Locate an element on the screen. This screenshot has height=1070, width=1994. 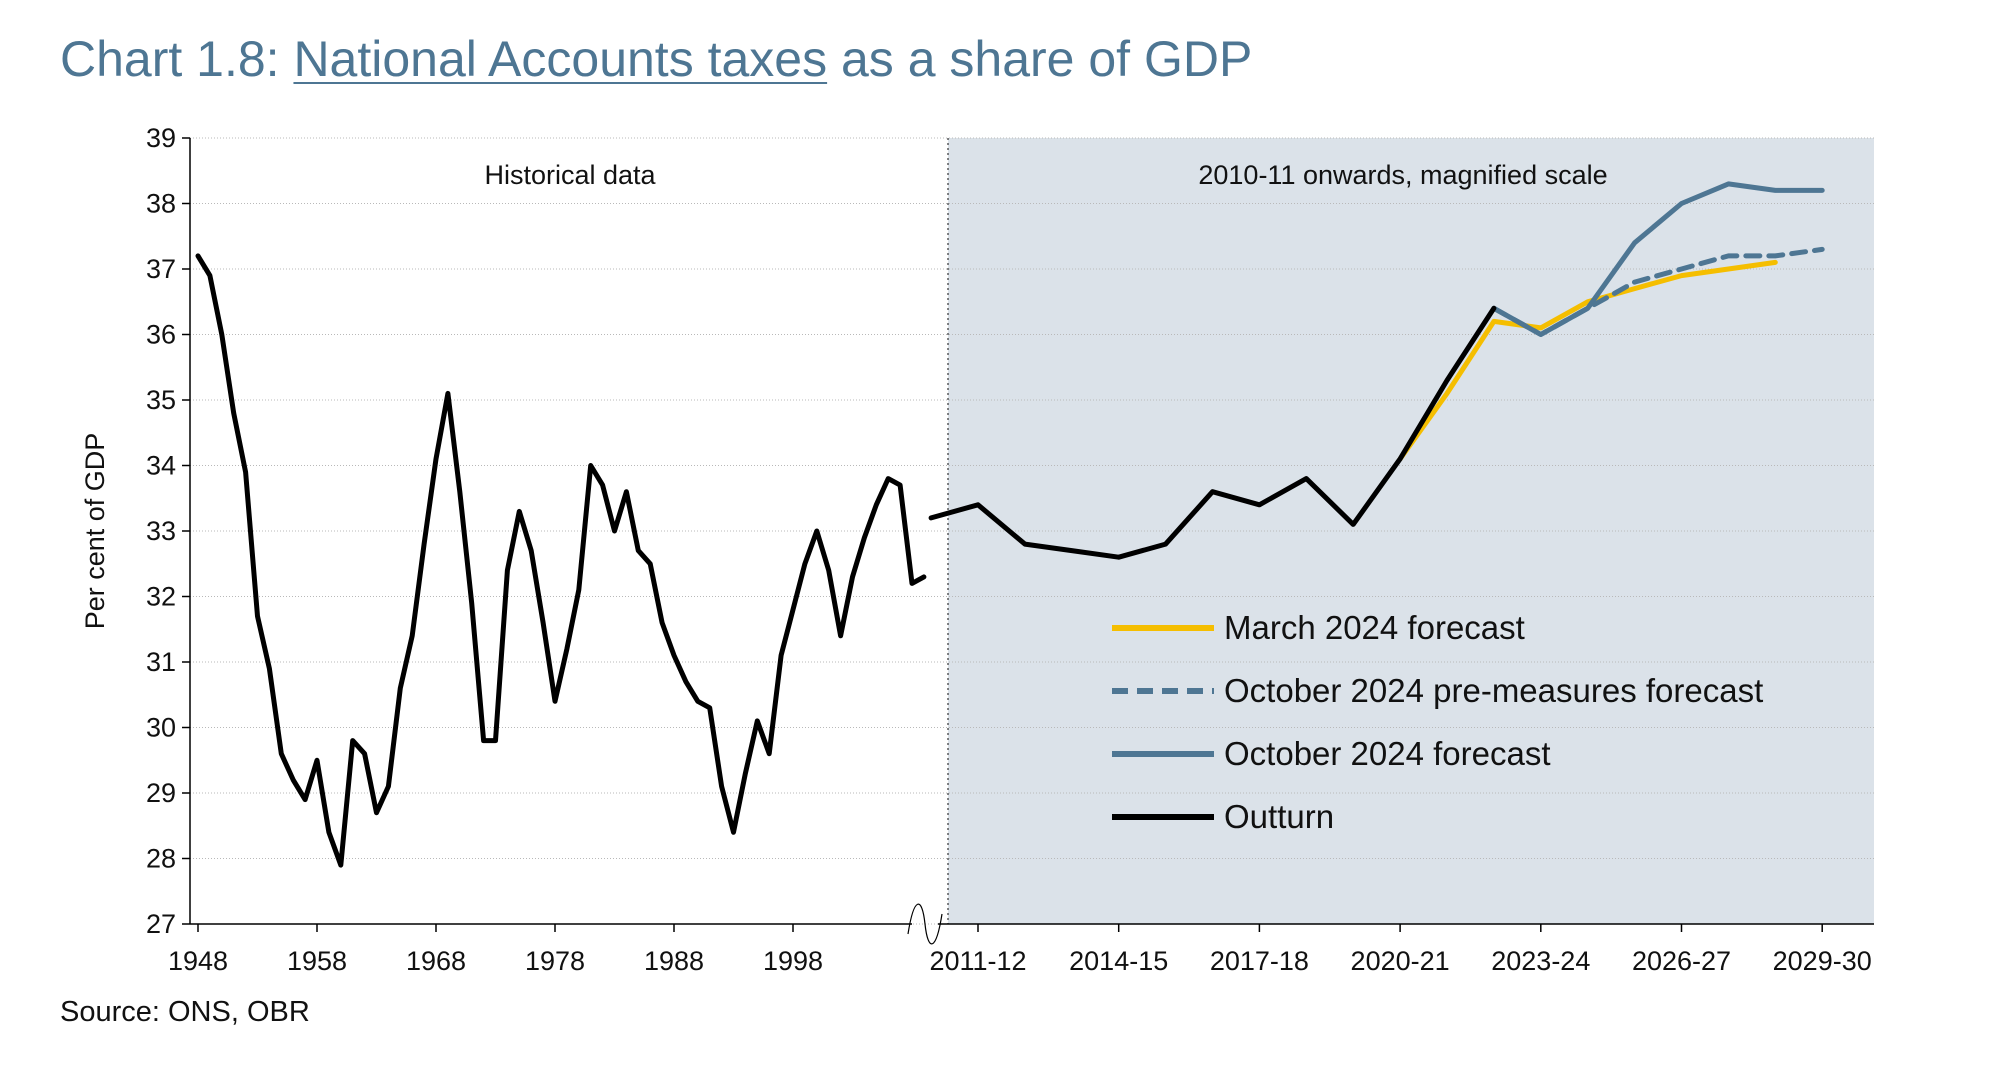
axis-break-icon is located at coordinates (925, 924).